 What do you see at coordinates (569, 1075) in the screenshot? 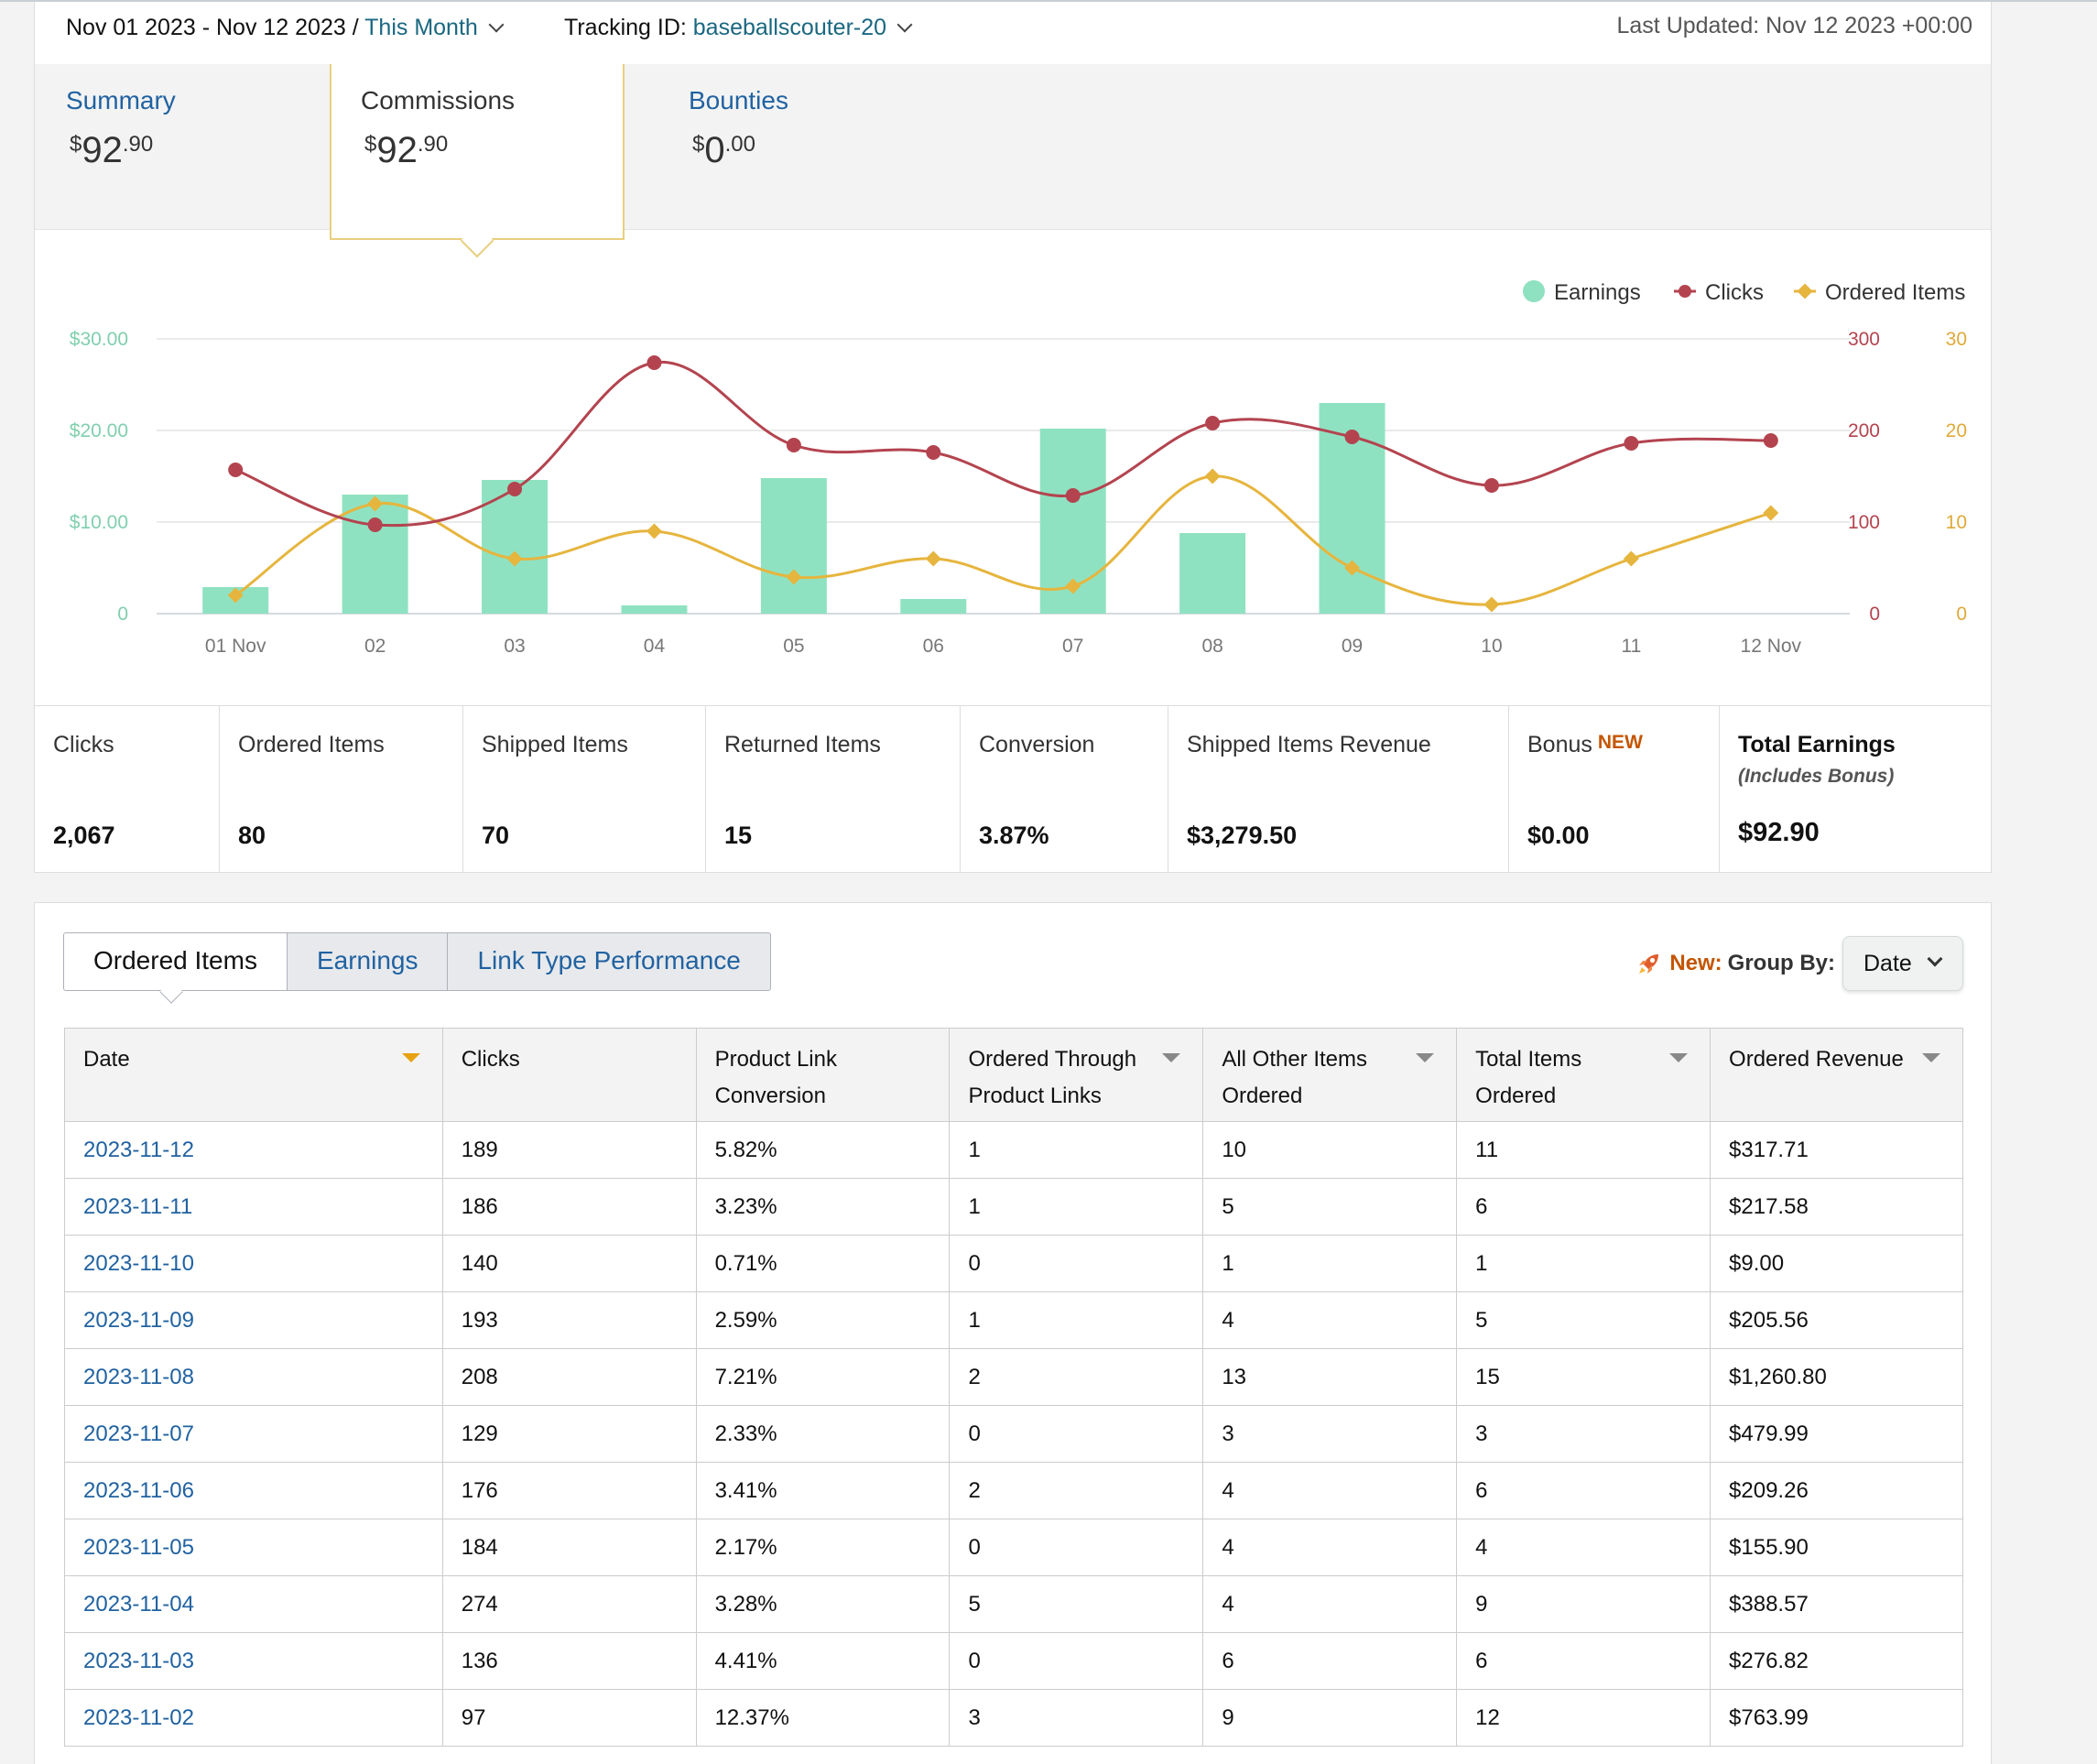
I see `column-header-clicks: Clicks` at bounding box center [569, 1075].